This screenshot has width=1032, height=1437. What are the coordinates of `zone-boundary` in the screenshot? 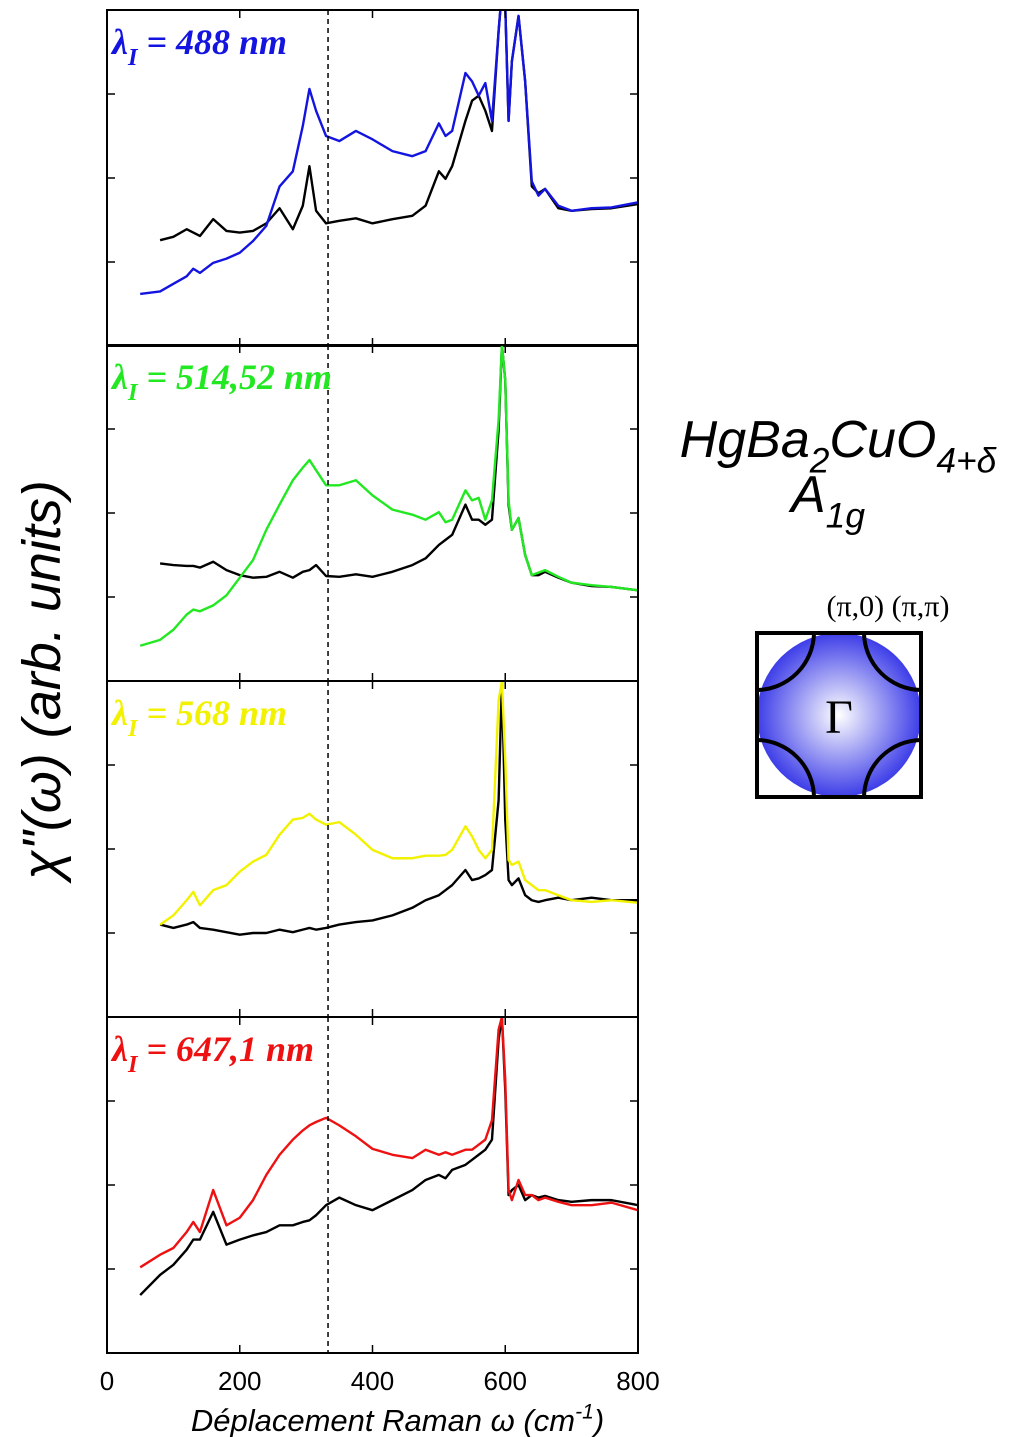 It's located at (839, 715).